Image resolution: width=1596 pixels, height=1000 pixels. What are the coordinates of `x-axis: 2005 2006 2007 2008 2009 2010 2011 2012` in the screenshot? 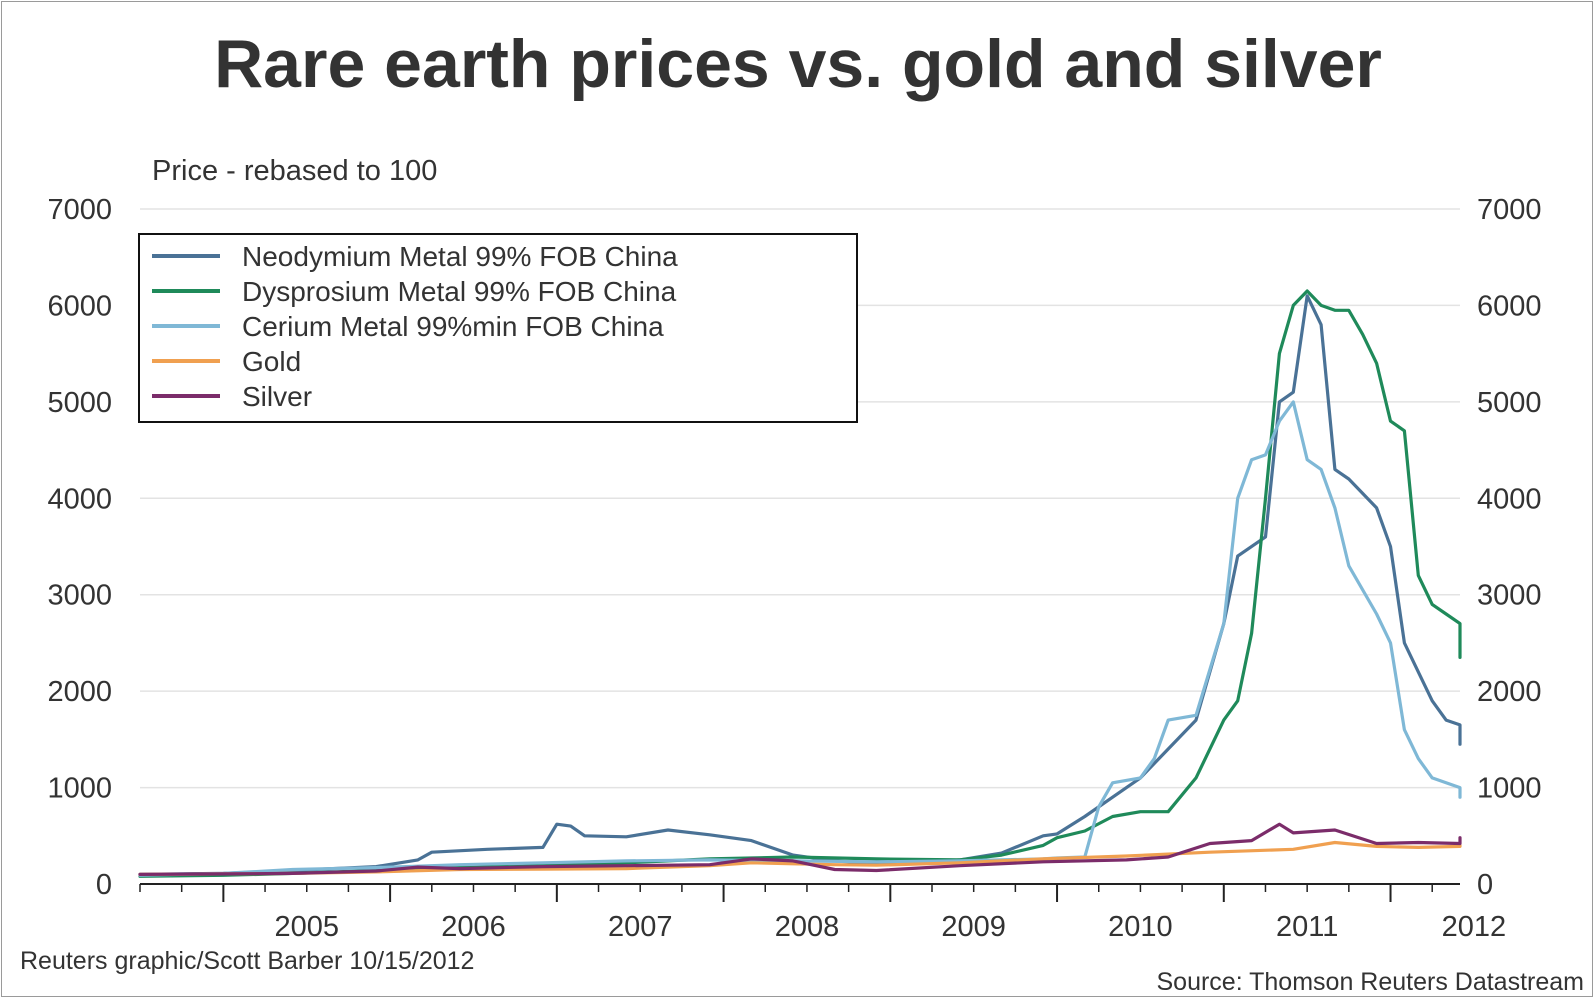 It's located at (823, 913).